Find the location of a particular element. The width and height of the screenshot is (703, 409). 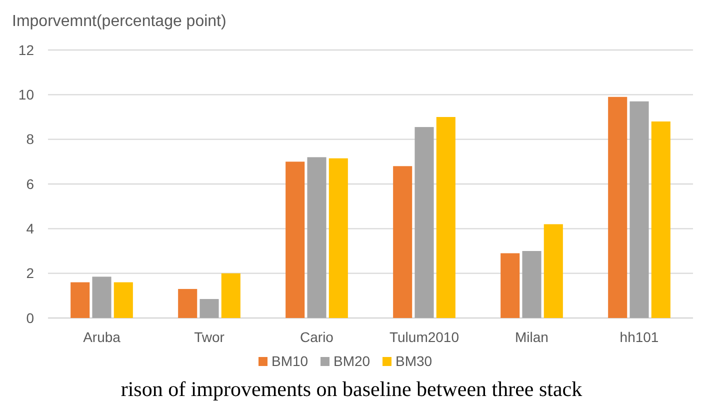

legend-label: BM20 is located at coordinates (352, 361).